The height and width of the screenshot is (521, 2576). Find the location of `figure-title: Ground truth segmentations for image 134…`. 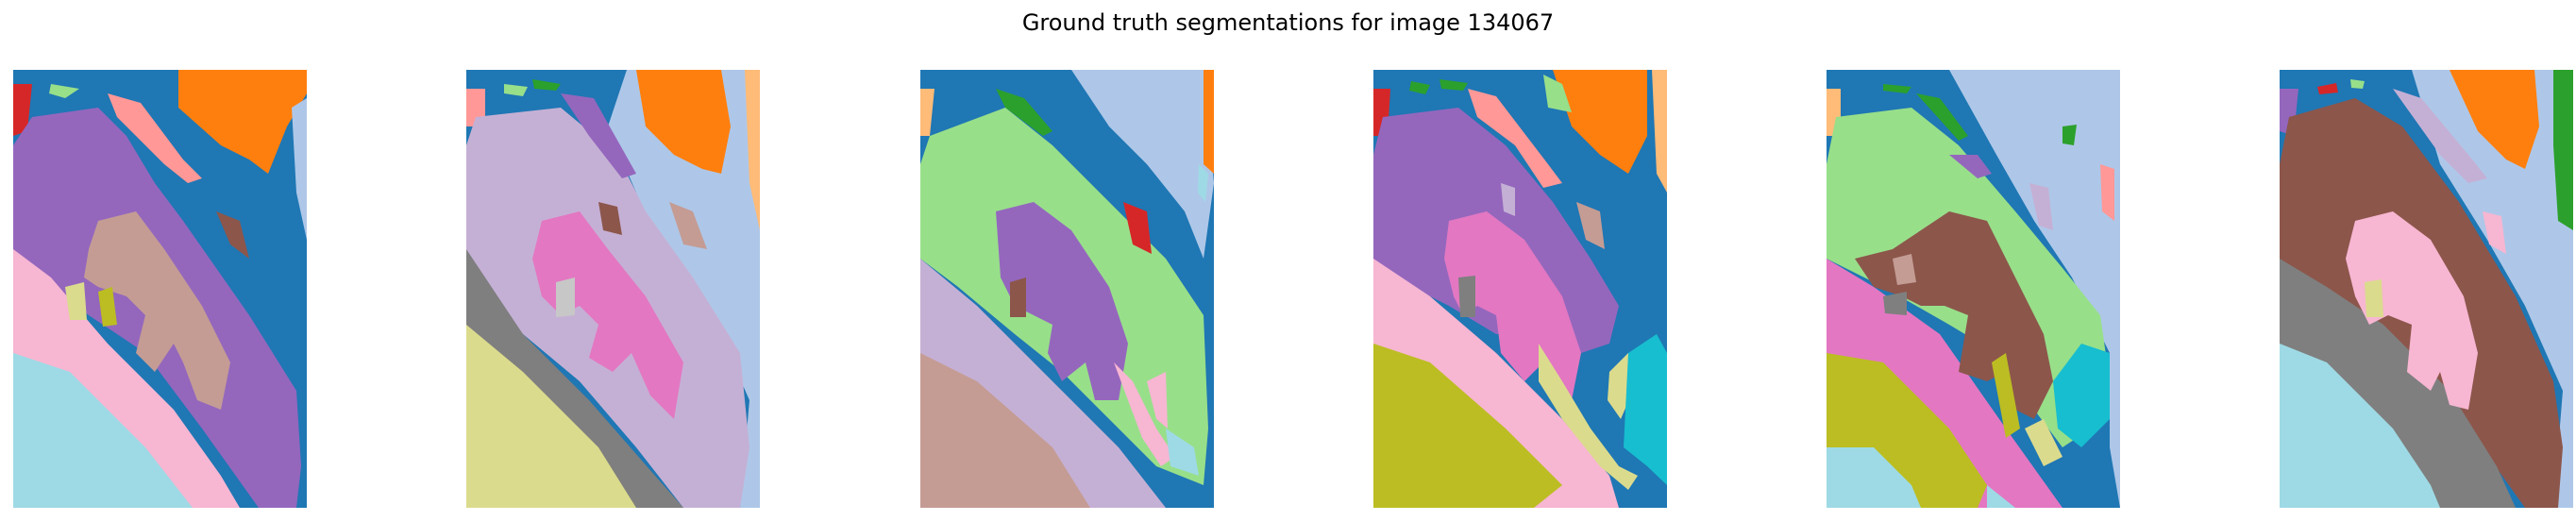

figure-title: Ground truth segmentations for image 134… is located at coordinates (1288, 23).